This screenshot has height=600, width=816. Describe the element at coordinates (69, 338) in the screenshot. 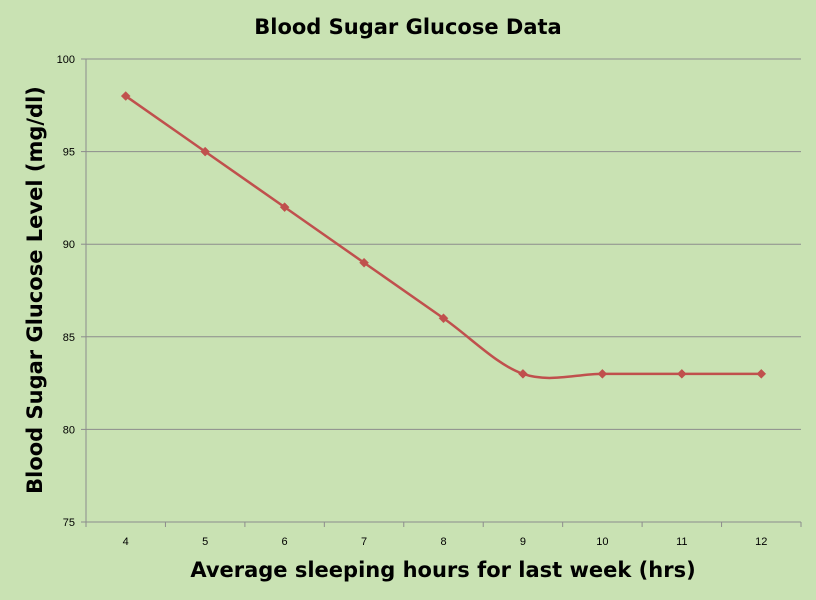

I see `y-tick-label: 85` at that location.